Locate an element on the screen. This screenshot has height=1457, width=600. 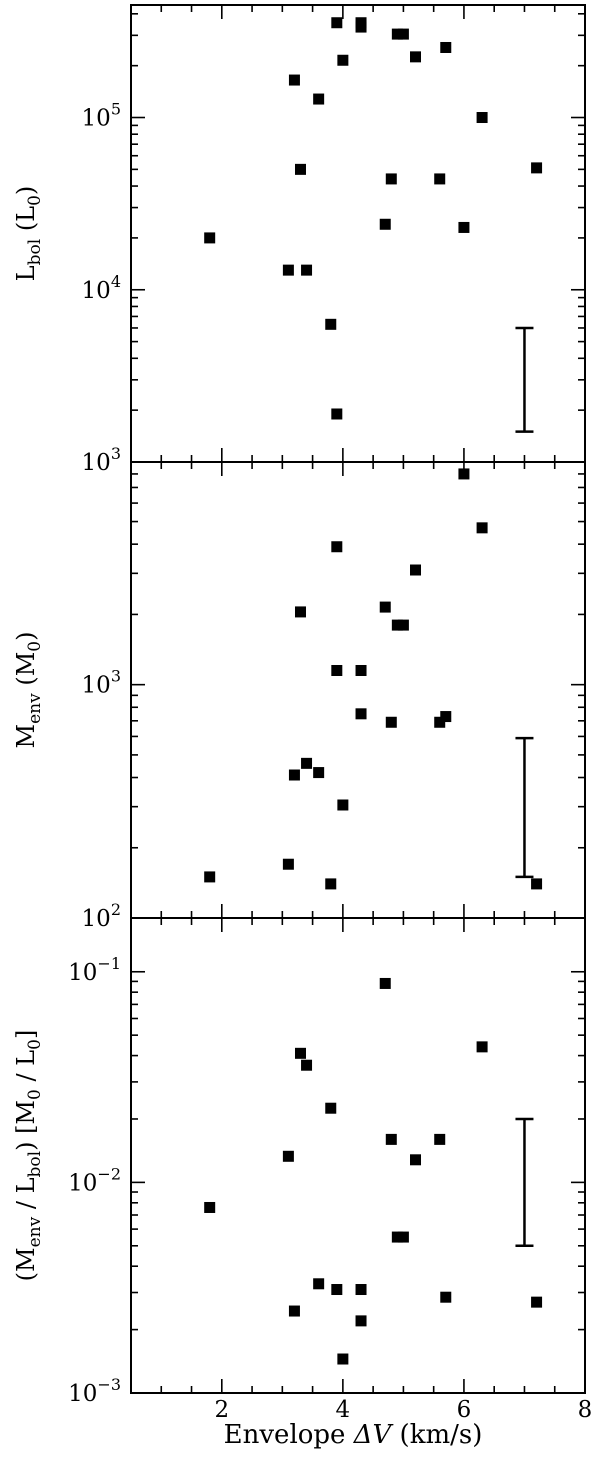
y-axis-label-lbol: Lbol (L0) is located at coordinates (28, 234).